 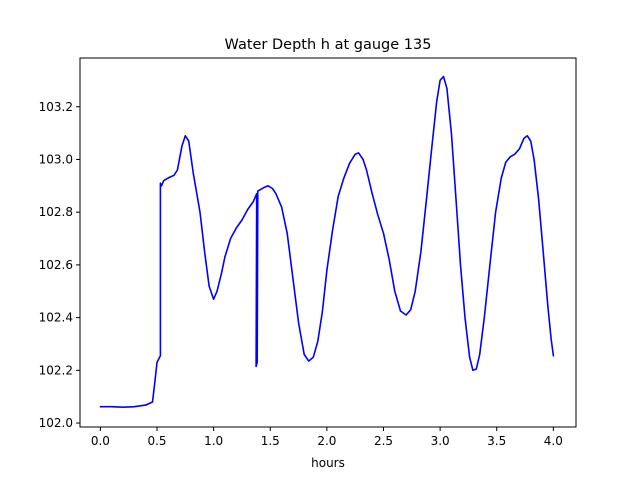 What do you see at coordinates (56, 159) in the screenshot?
I see `y-tick-label: 103.0` at bounding box center [56, 159].